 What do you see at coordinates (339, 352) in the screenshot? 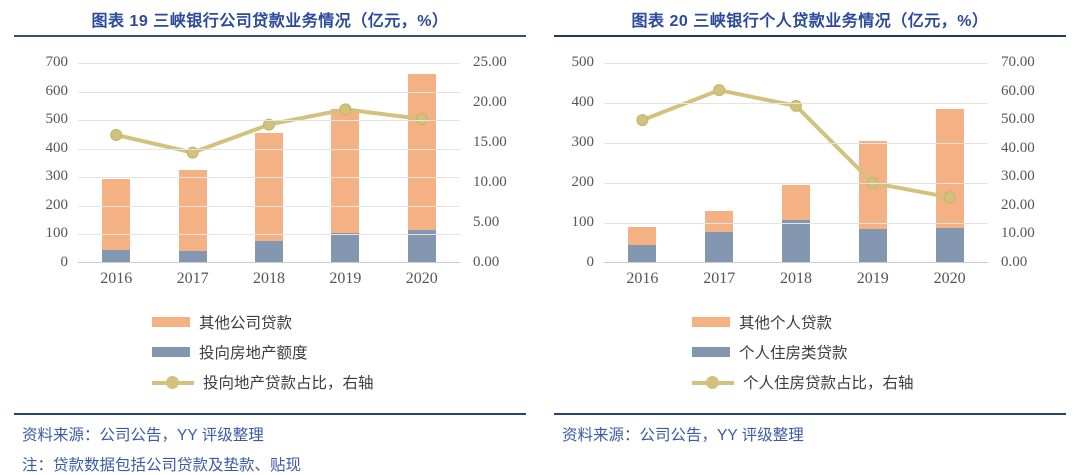
I see `legend-item: 投向房地产额度` at bounding box center [339, 352].